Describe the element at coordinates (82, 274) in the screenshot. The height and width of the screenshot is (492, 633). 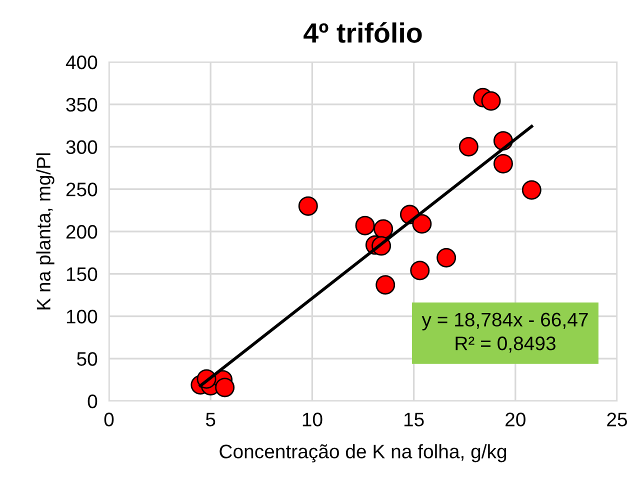
I see `y-tick-label: 150` at that location.